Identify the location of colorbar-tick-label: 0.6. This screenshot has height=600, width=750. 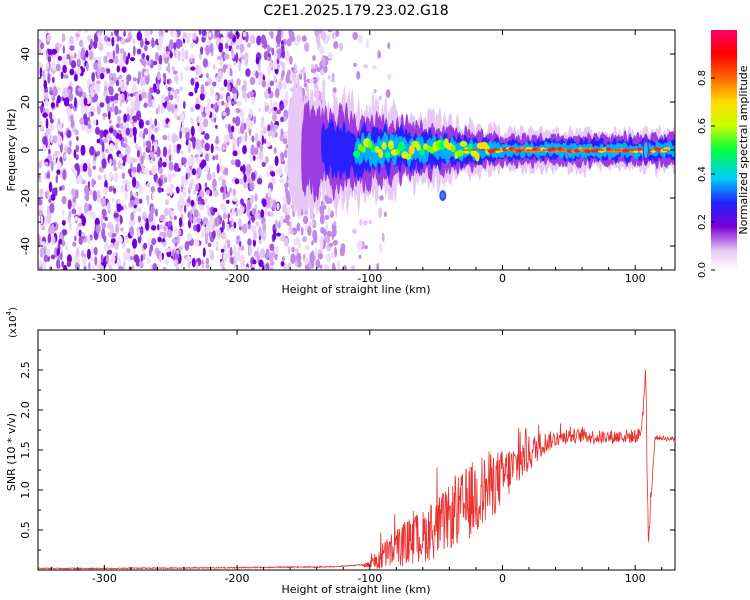
(702, 126).